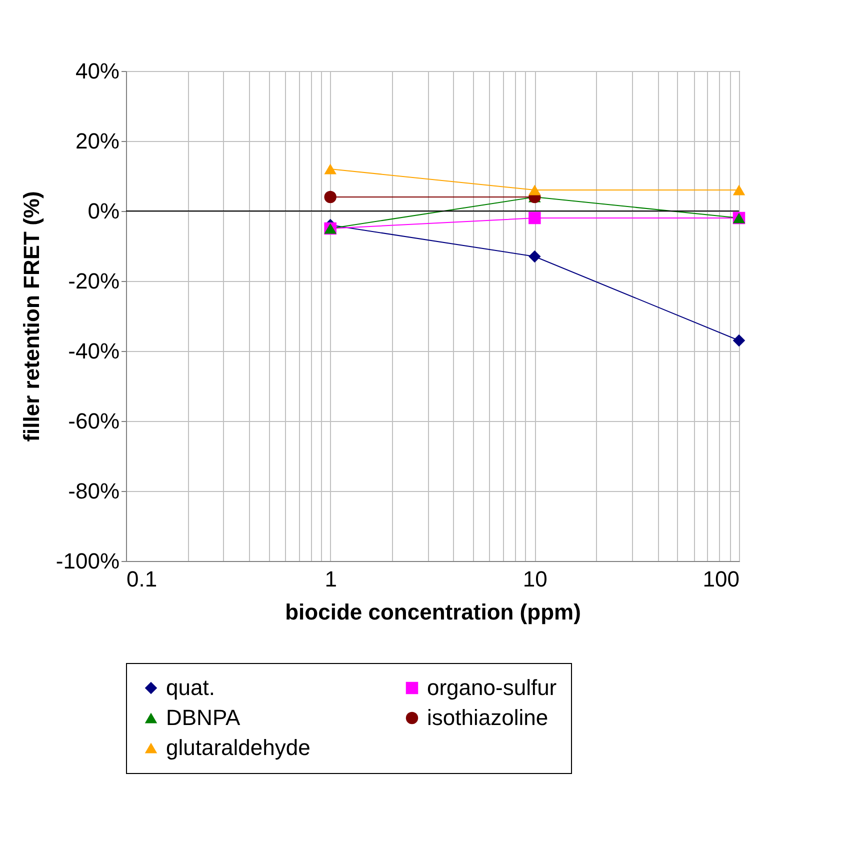 This screenshot has height=853, width=847. Describe the element at coordinates (487, 717) in the screenshot. I see `legend-label: isothiazoline` at that location.